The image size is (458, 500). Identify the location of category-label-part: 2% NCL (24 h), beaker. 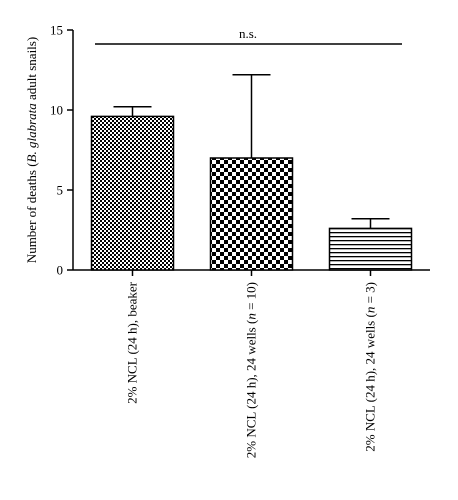
(132, 342).